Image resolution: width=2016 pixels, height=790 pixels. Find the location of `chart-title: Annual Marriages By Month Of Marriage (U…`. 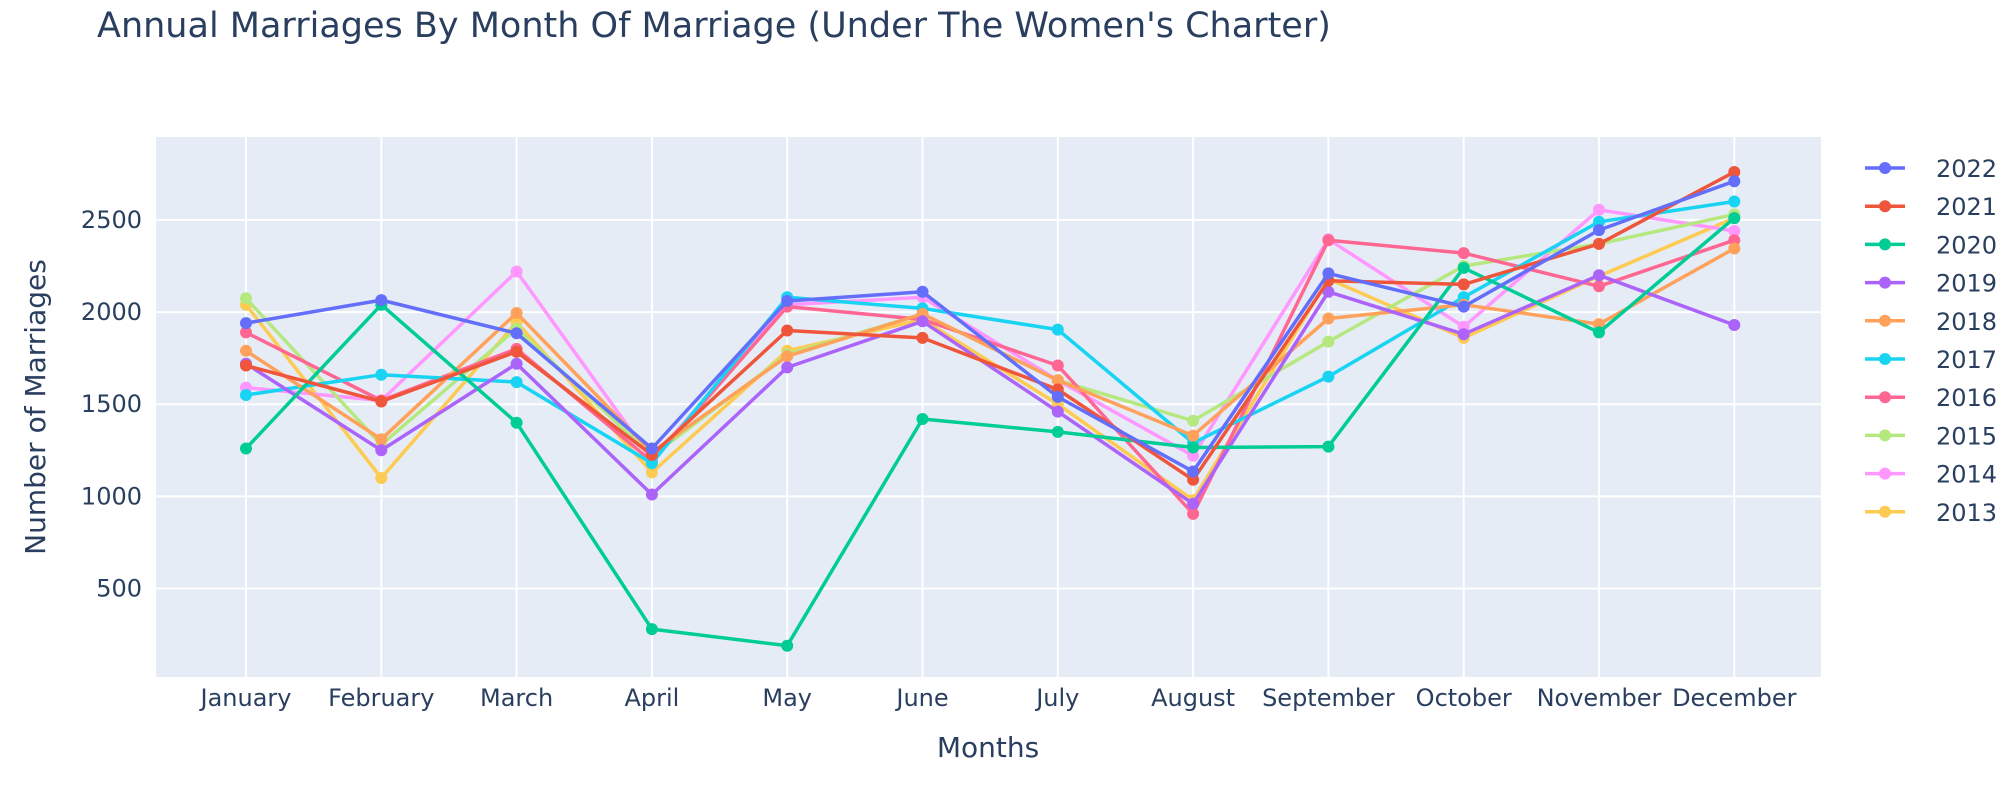

chart-title: Annual Marriages By Month Of Marriage (U… is located at coordinates (714, 26).